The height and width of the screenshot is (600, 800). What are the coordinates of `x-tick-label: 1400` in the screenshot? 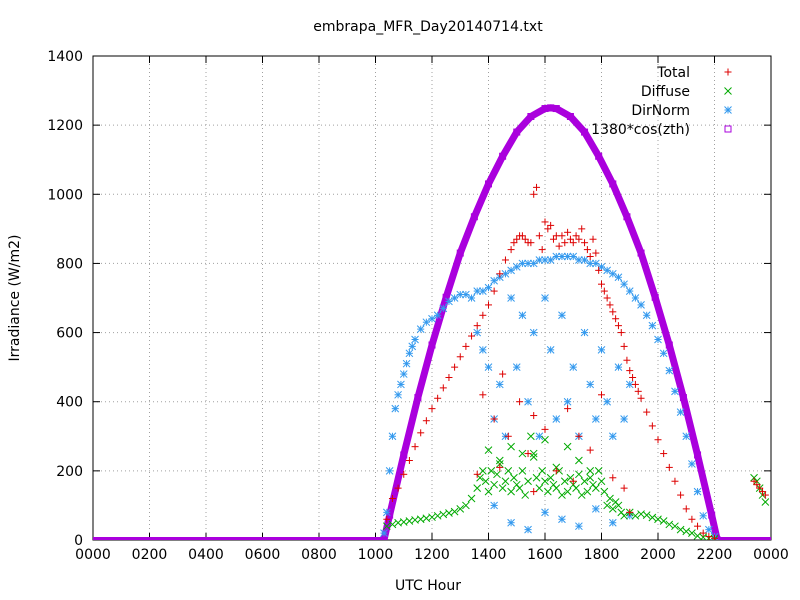 It's located at (489, 555).